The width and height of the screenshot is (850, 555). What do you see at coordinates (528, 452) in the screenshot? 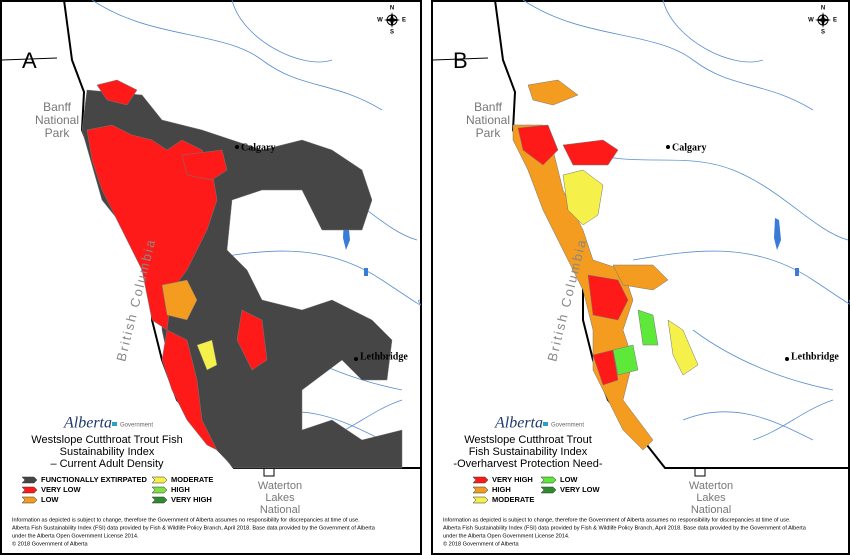
I see `map-title: Fish Sustainability Index` at bounding box center [528, 452].